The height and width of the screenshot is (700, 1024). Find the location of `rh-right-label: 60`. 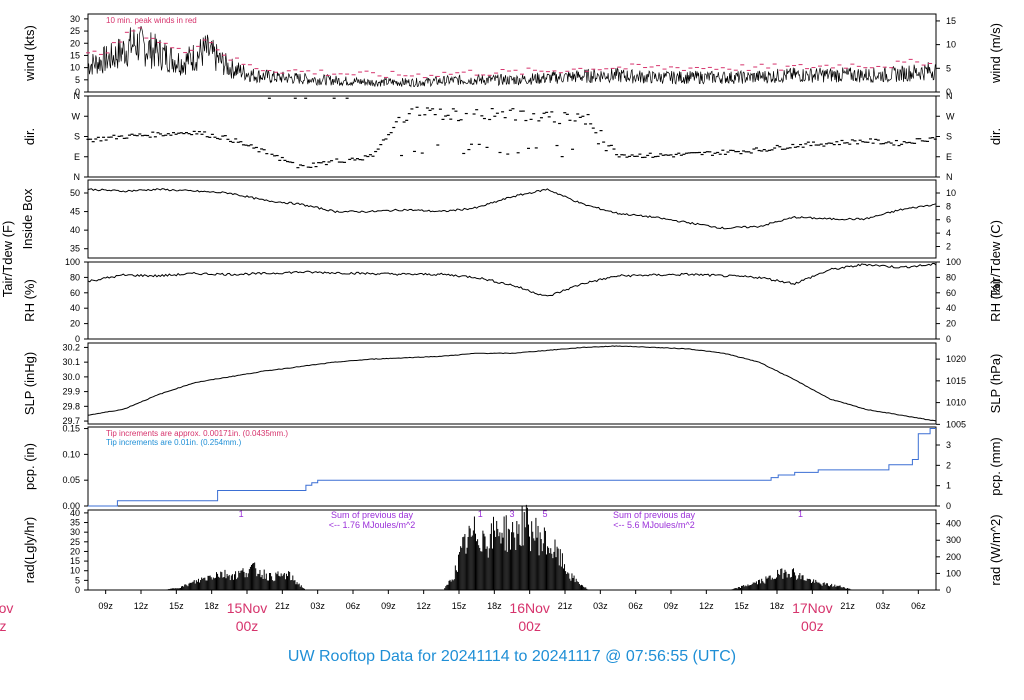

rh-right-label: 60 is located at coordinates (951, 293).